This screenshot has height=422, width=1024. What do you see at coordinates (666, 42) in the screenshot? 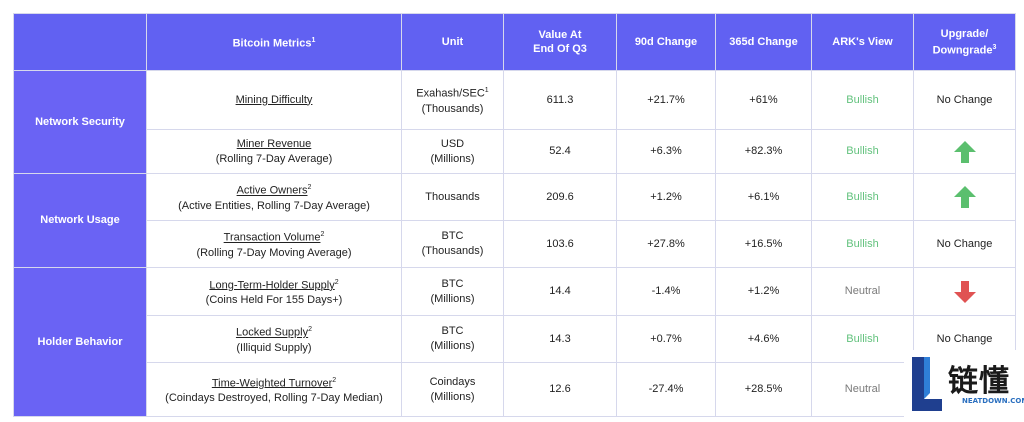
I see `header-90d-change: 90d Change` at bounding box center [666, 42].